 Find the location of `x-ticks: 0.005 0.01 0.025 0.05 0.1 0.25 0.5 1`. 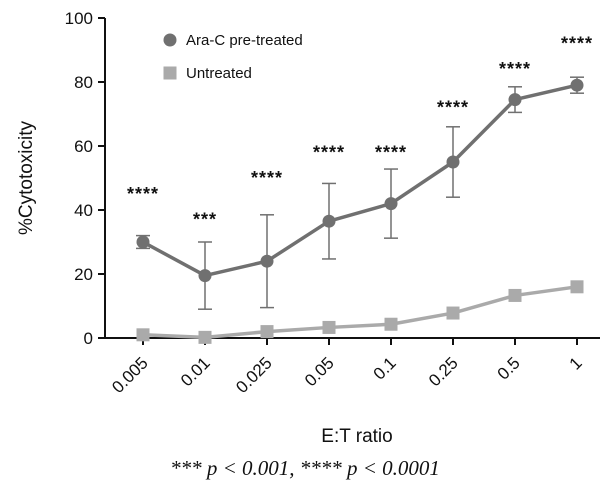

x-ticks: 0.005 0.01 0.025 0.05 0.1 0.25 0.5 1 is located at coordinates (347, 367).